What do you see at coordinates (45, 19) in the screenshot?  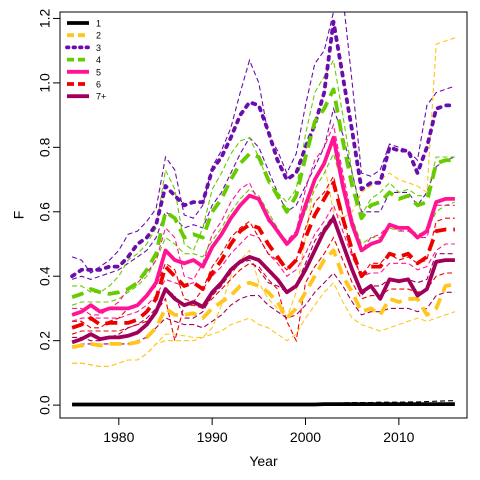 I see `y-tick-label-6: 1.2` at bounding box center [45, 19].